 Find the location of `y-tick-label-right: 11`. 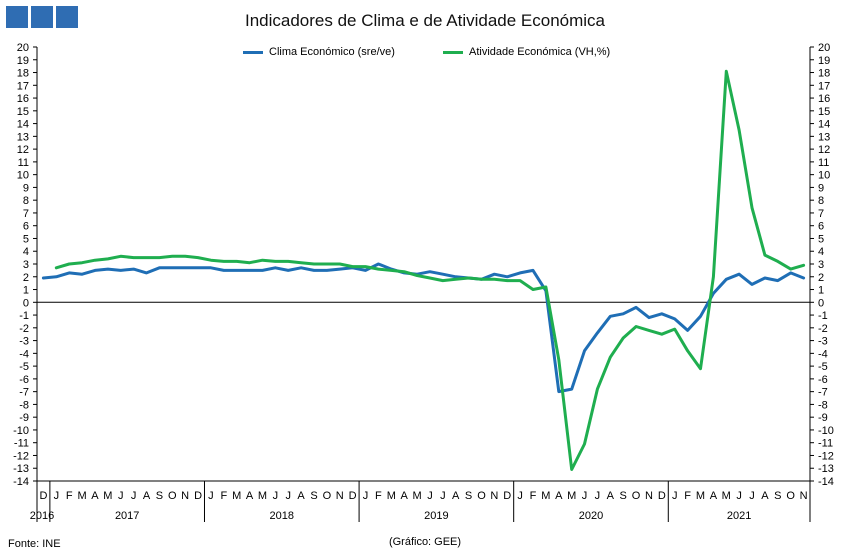

y-tick-label-right: 11 is located at coordinates (823, 163).